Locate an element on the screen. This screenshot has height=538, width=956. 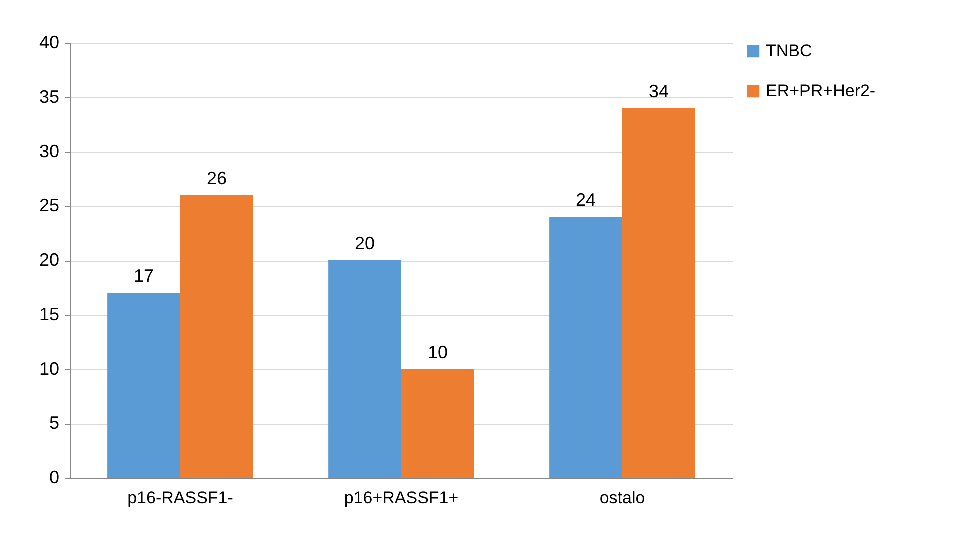
y-tick-label: 20 is located at coordinates (49, 260).